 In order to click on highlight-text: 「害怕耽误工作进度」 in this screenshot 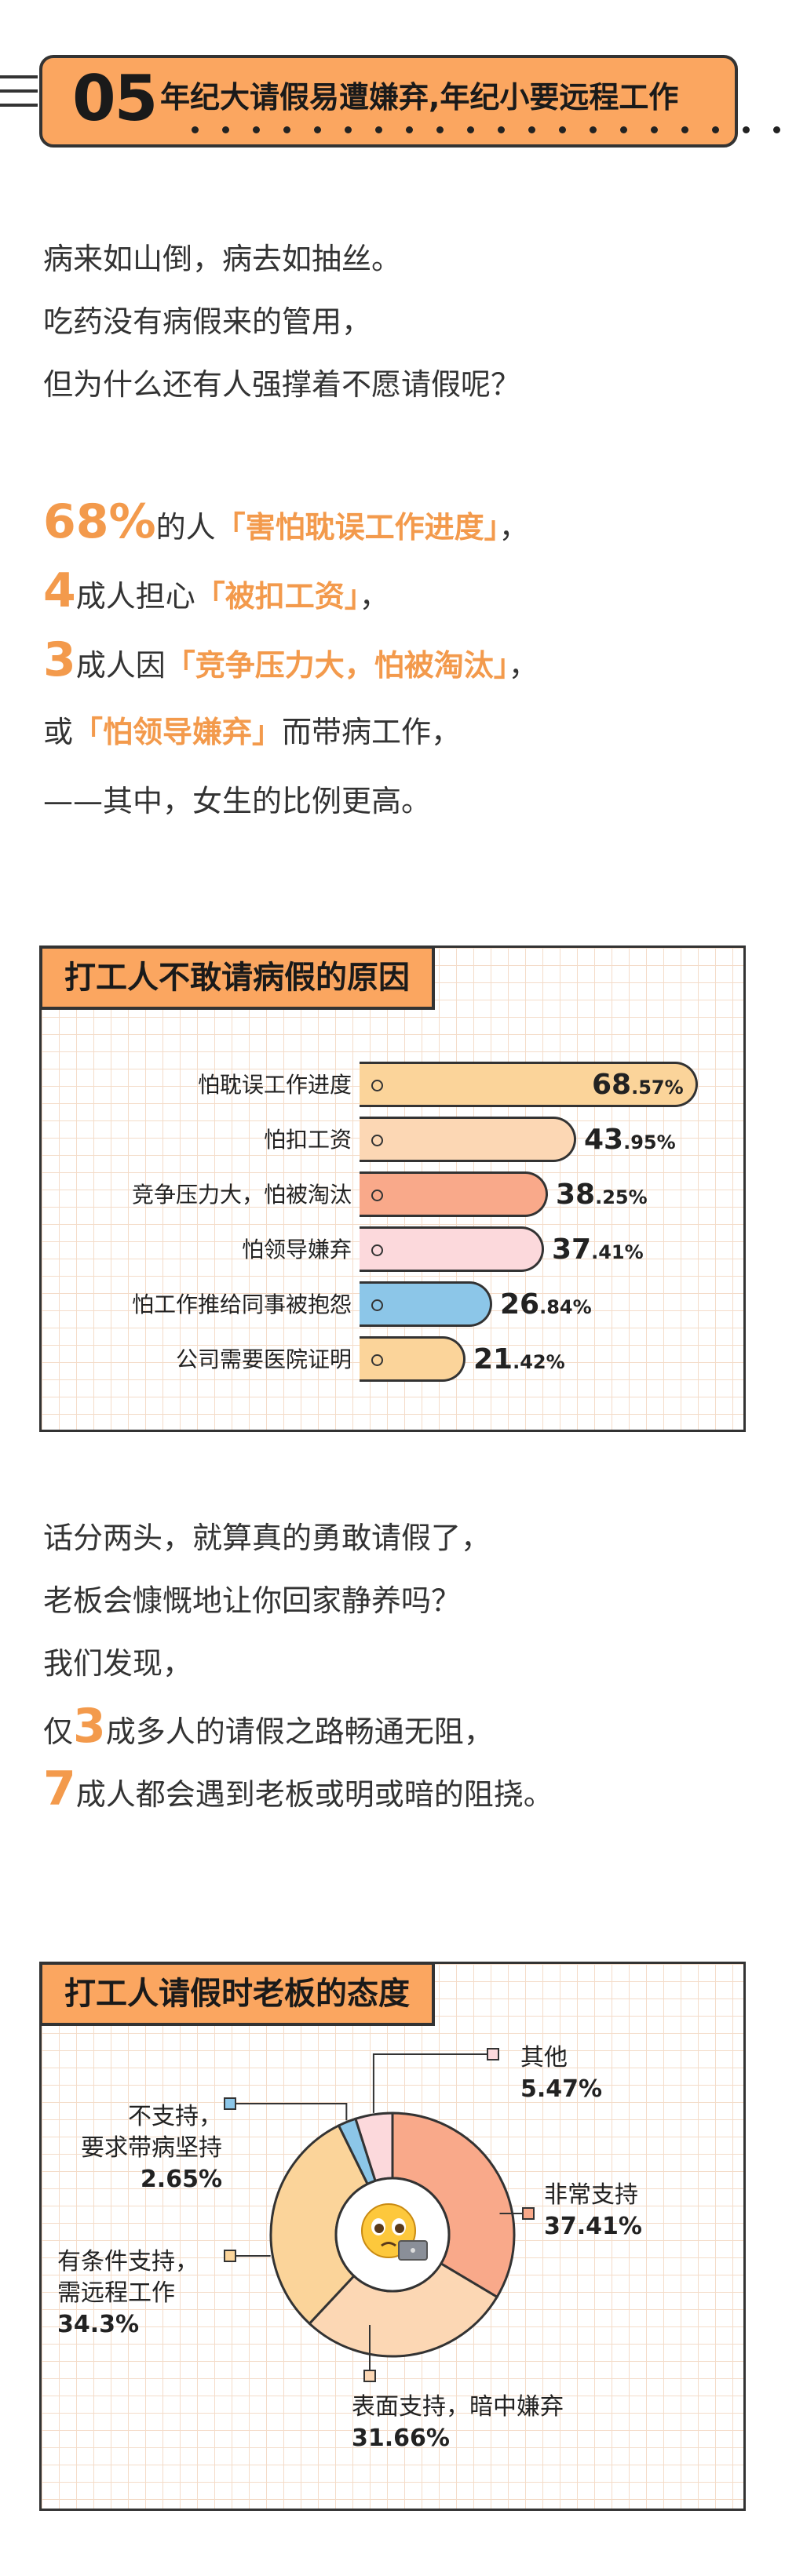, I will do `click(357, 527)`.